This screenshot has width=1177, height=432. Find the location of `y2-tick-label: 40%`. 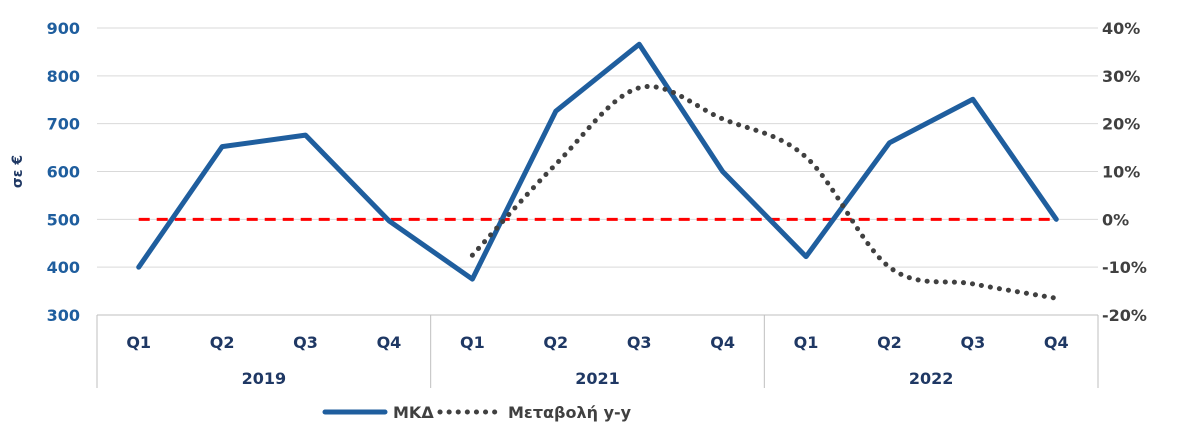

y2-tick-label: 40% is located at coordinates (1121, 28).